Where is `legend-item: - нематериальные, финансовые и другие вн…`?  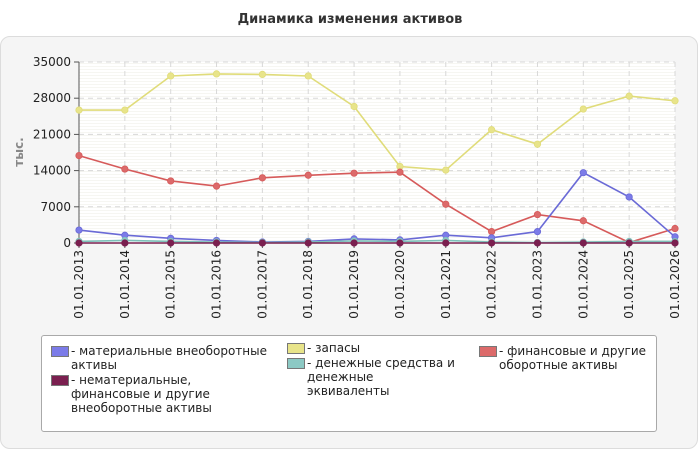
legend-item: - нематериальные, финансовые и другие вн… is located at coordinates (161, 394).